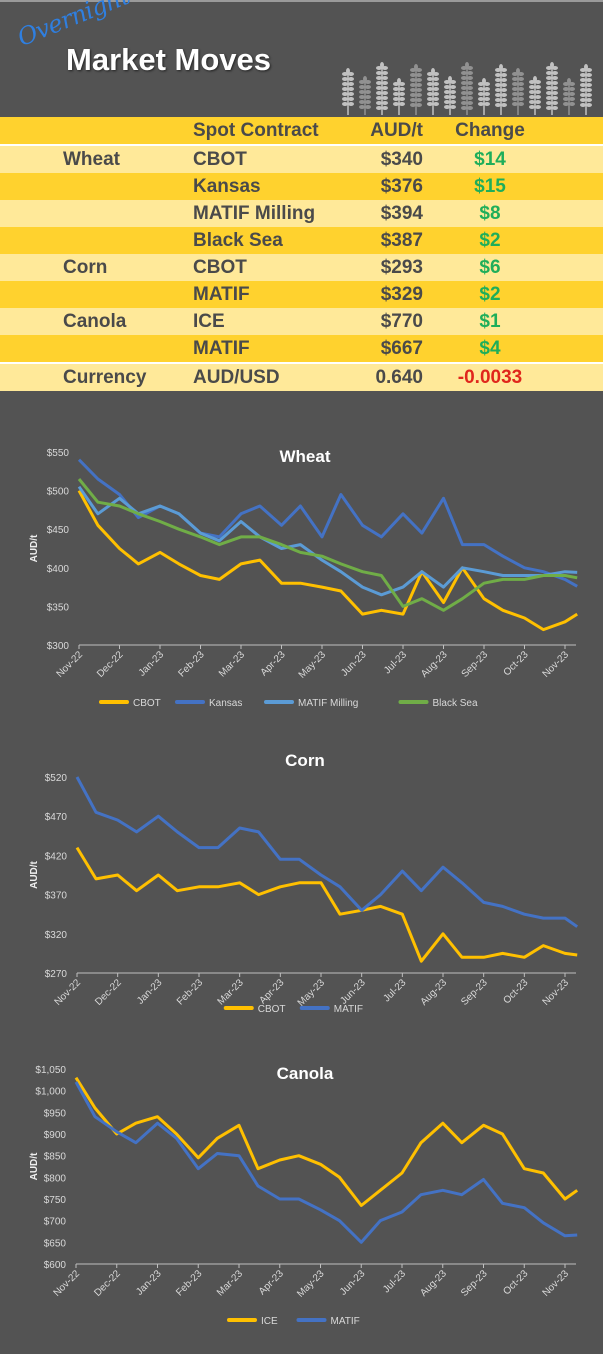  What do you see at coordinates (272, 1009) in the screenshot?
I see `legend-label: CBOT` at bounding box center [272, 1009].